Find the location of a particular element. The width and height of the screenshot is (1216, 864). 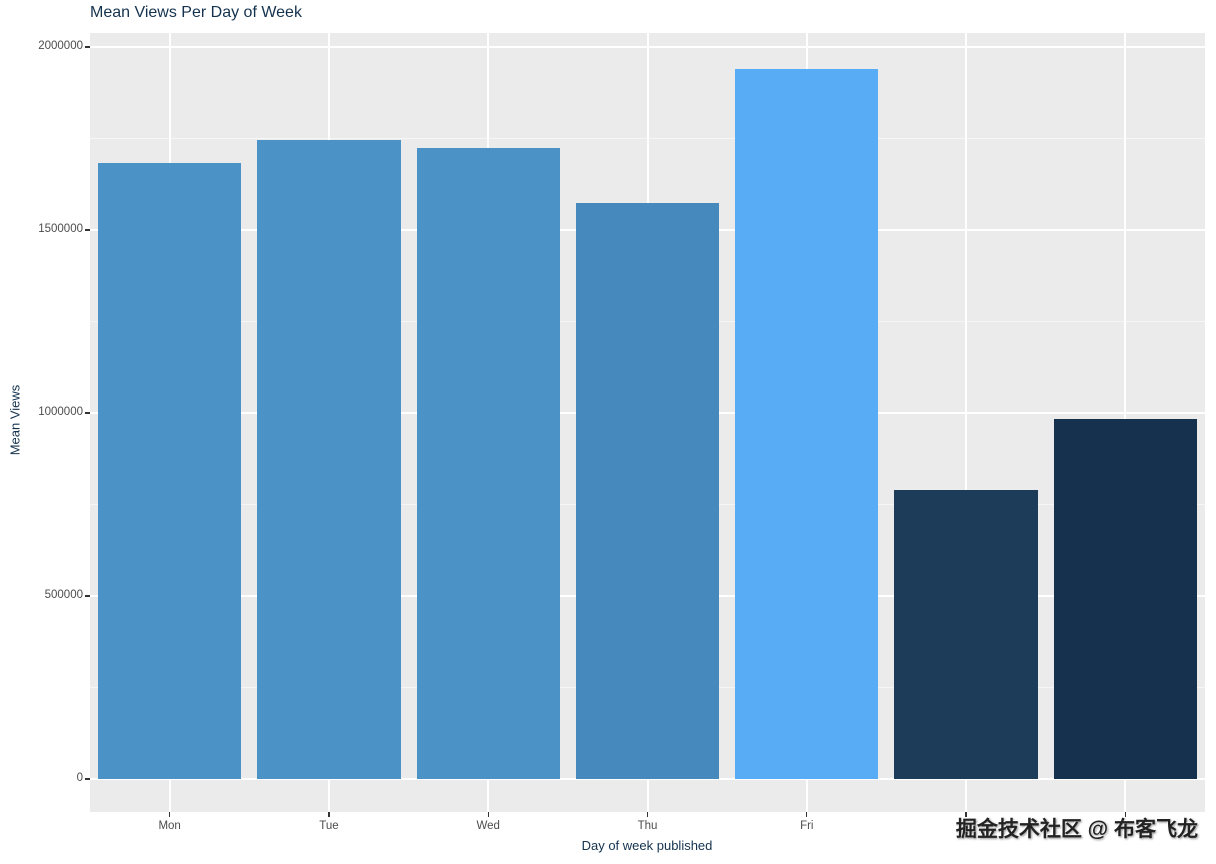

bar-Fri is located at coordinates (807, 423).